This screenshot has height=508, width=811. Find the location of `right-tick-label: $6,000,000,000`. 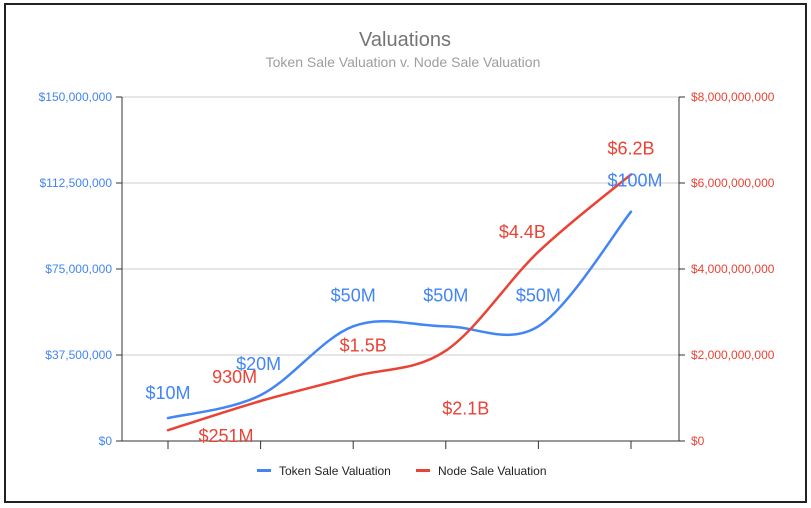

right-tick-label: $6,000,000,000 is located at coordinates (733, 183).